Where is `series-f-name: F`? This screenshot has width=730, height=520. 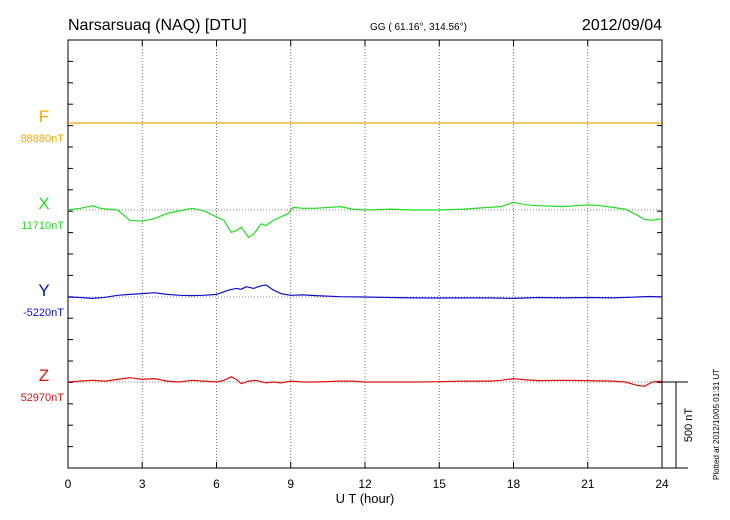
series-f-name: F is located at coordinates (44, 116).